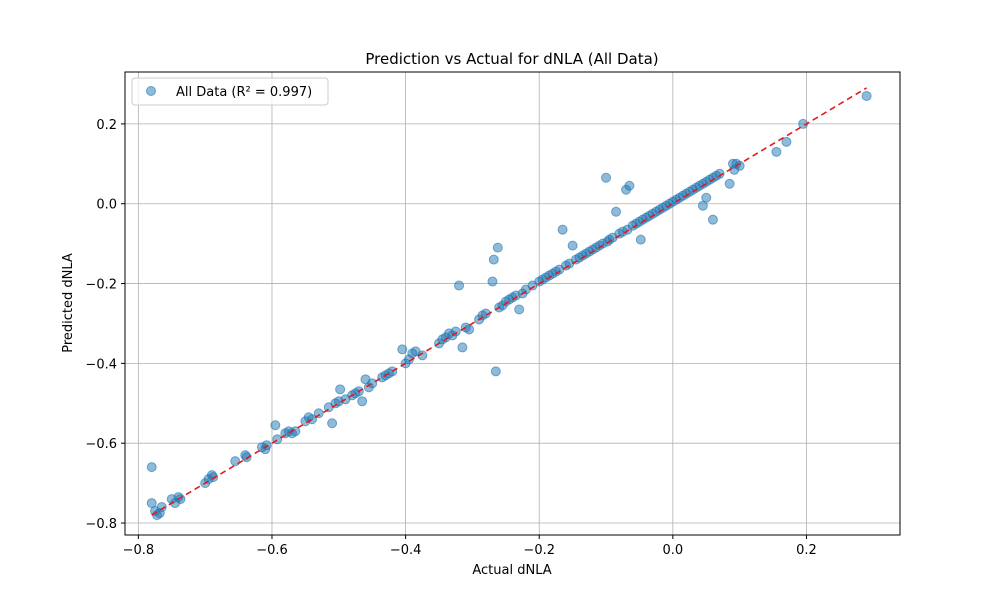 Image resolution: width=1000 pixels, height=600 pixels. Describe the element at coordinates (511, 570) in the screenshot. I see `x-axis-label: Actual dNLA` at that location.